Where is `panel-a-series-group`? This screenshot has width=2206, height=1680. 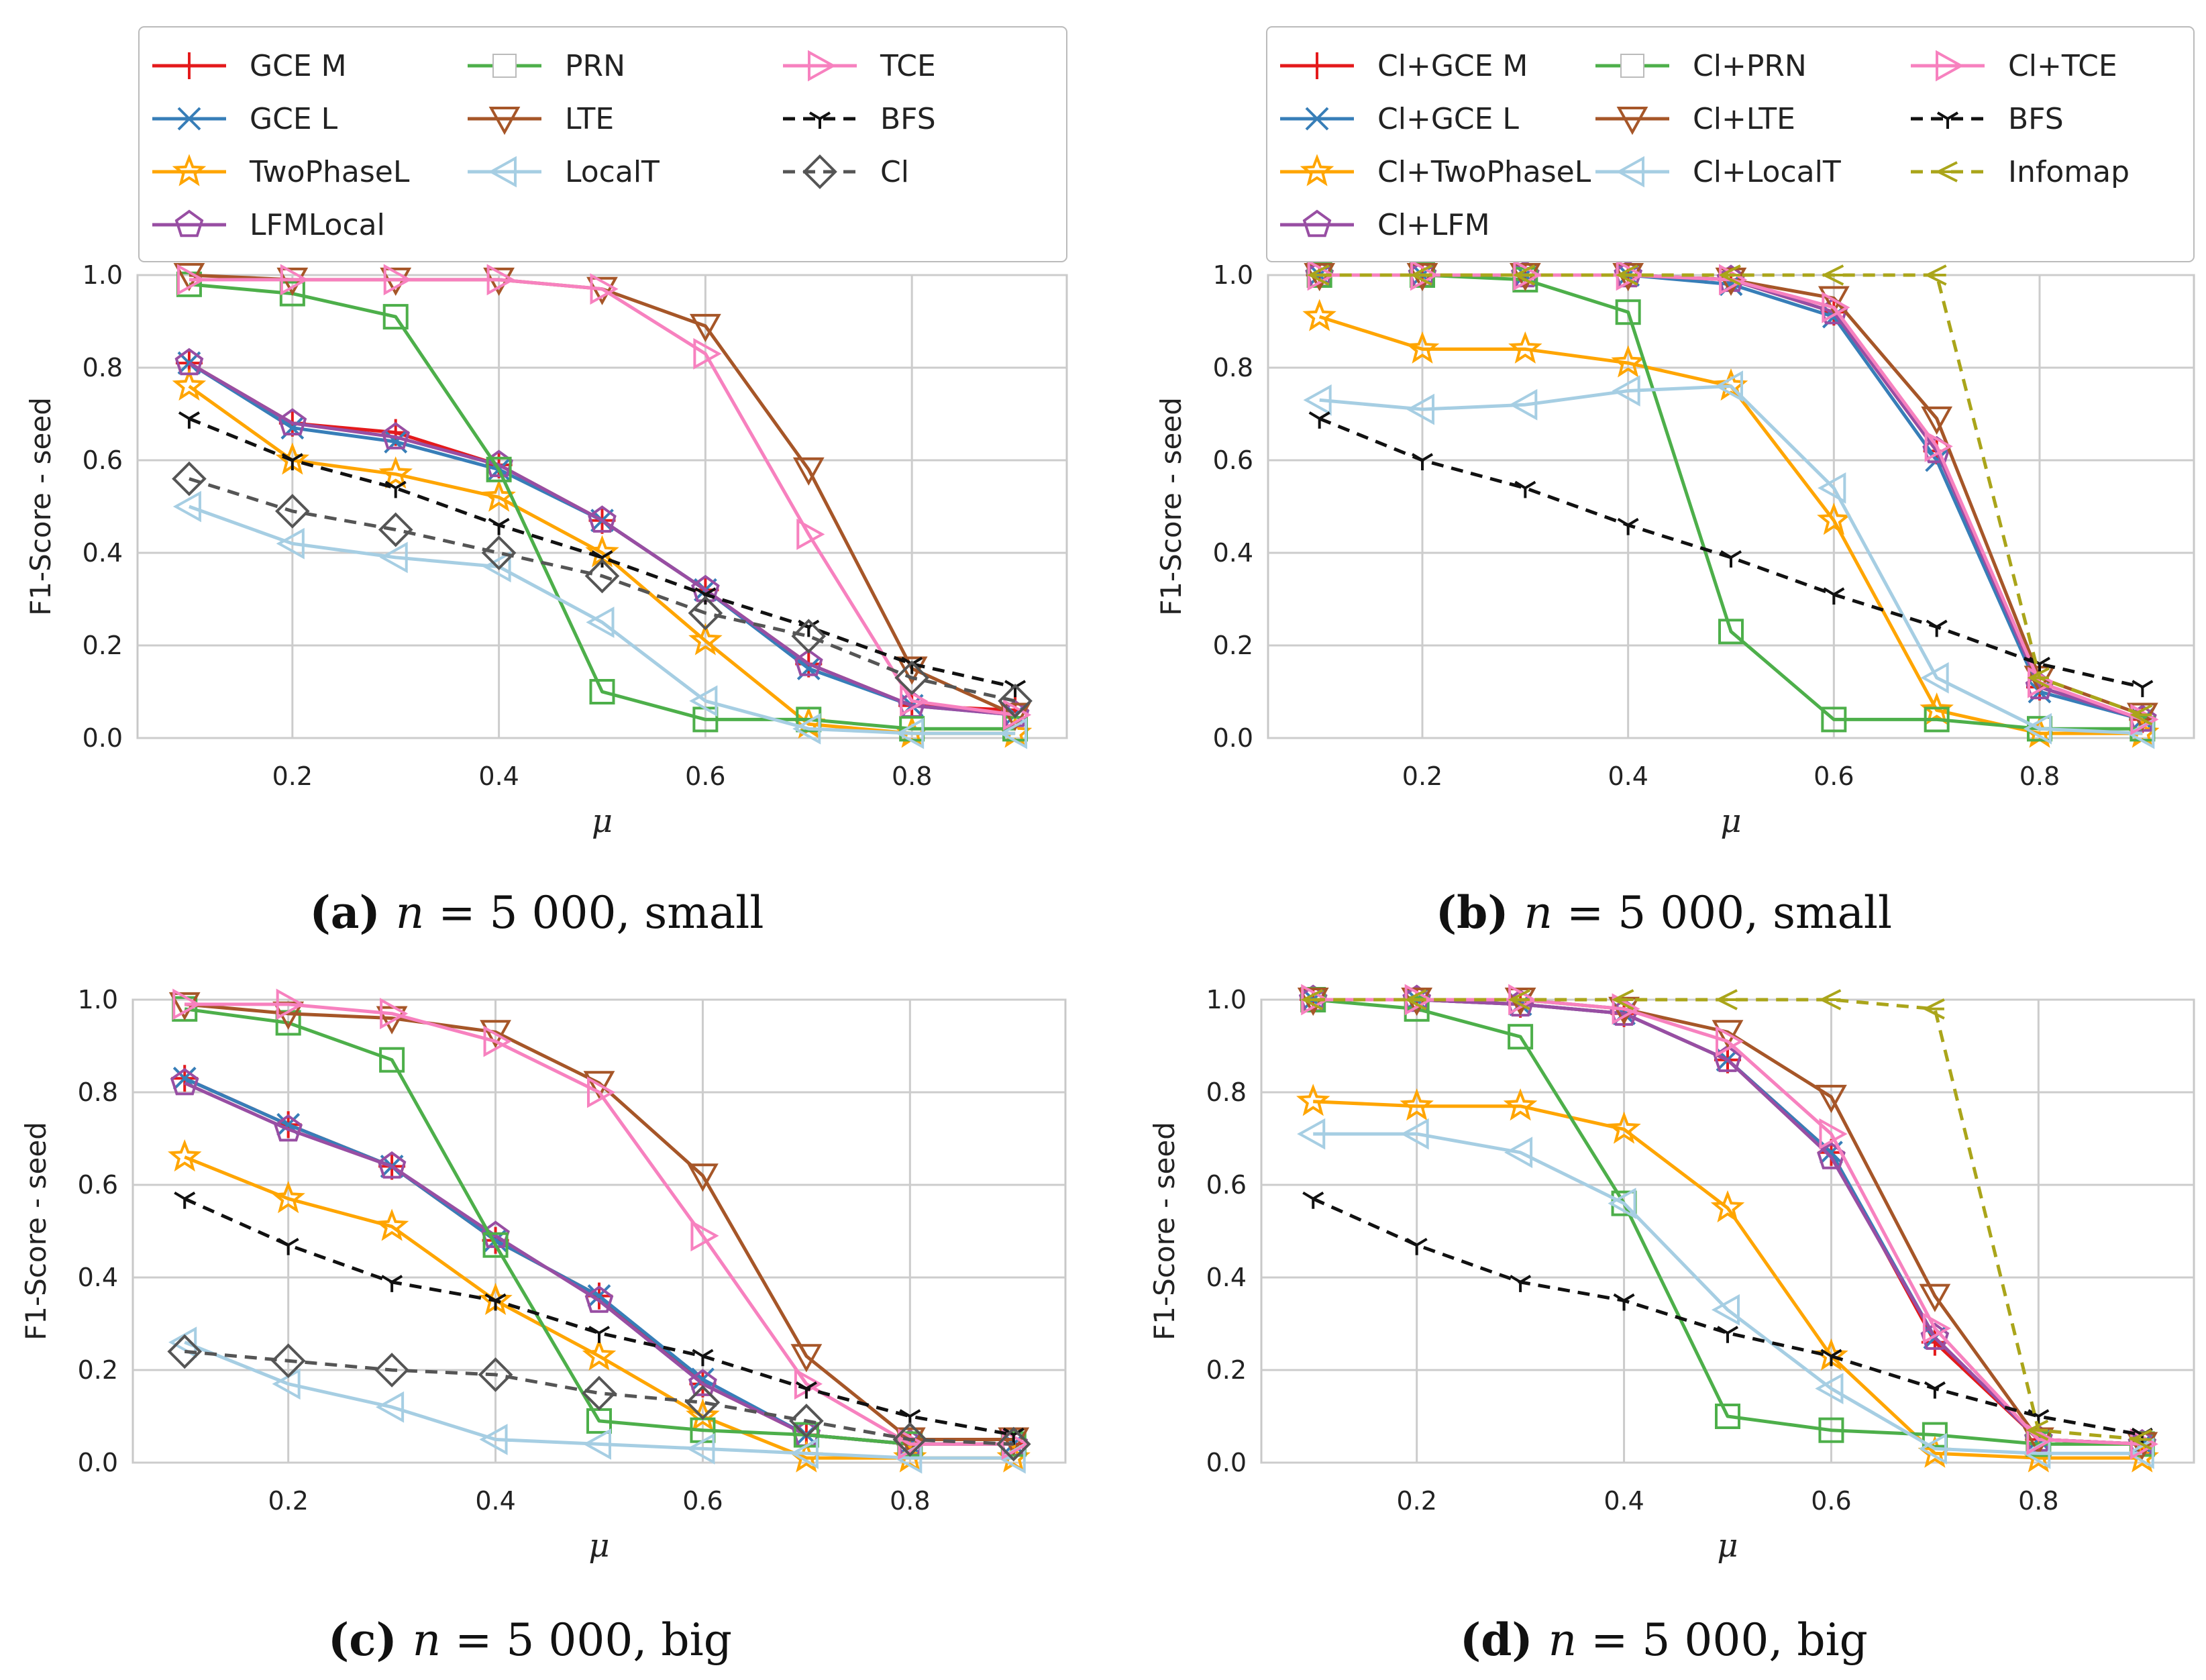
panel-a-series-group is located at coordinates (603, 506).